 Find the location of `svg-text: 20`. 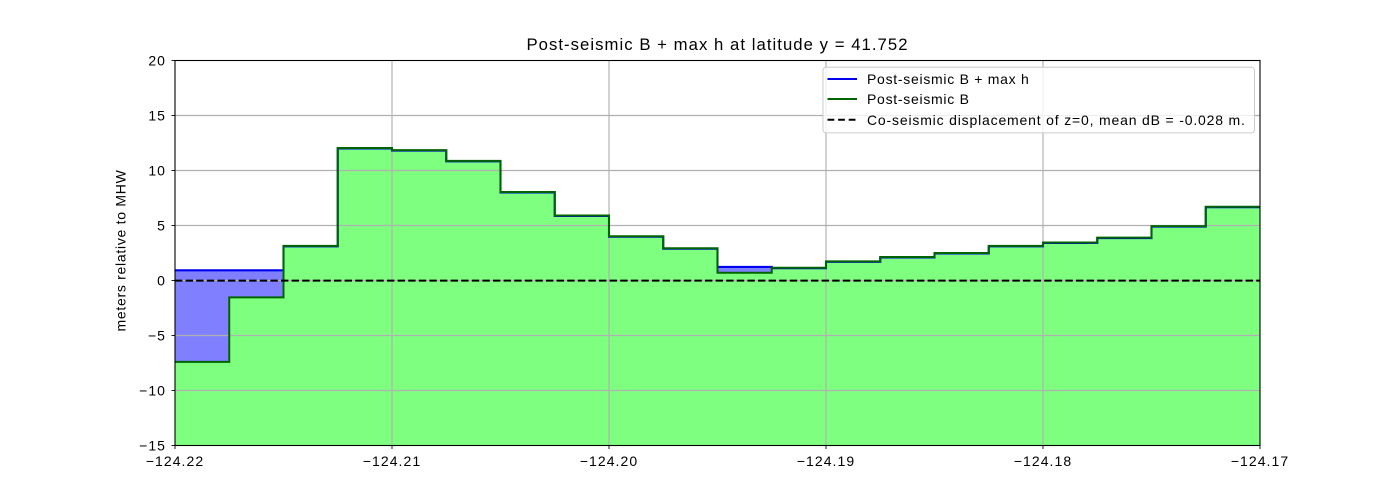

svg-text: 20 is located at coordinates (157, 61).